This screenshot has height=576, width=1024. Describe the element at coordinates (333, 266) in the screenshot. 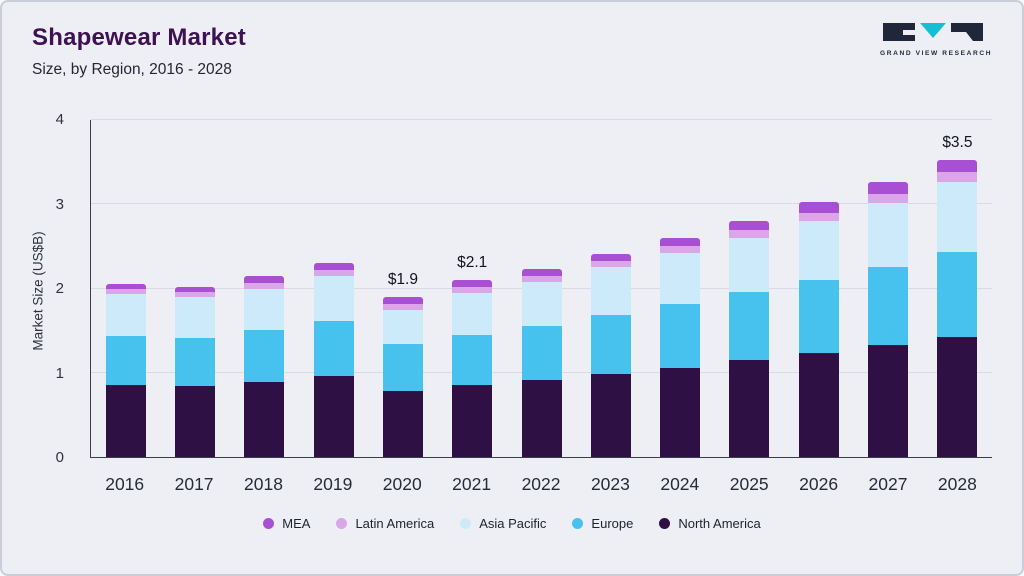

I see `segment-mea-2019` at that location.